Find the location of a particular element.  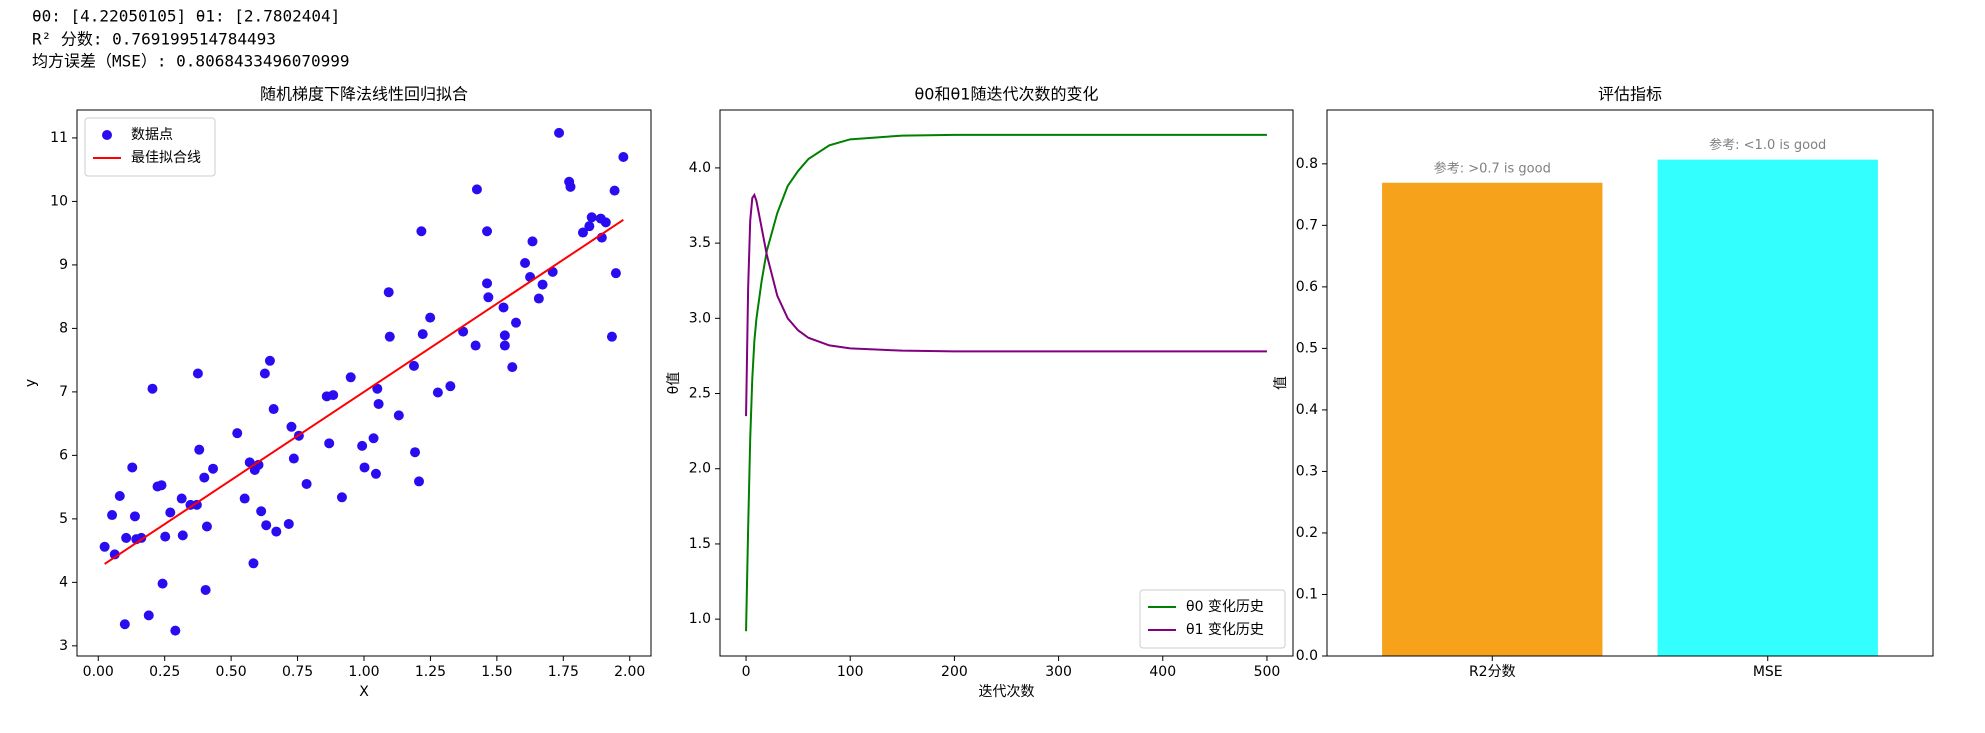

x-tick-label: 0.50 is located at coordinates (231, 672).